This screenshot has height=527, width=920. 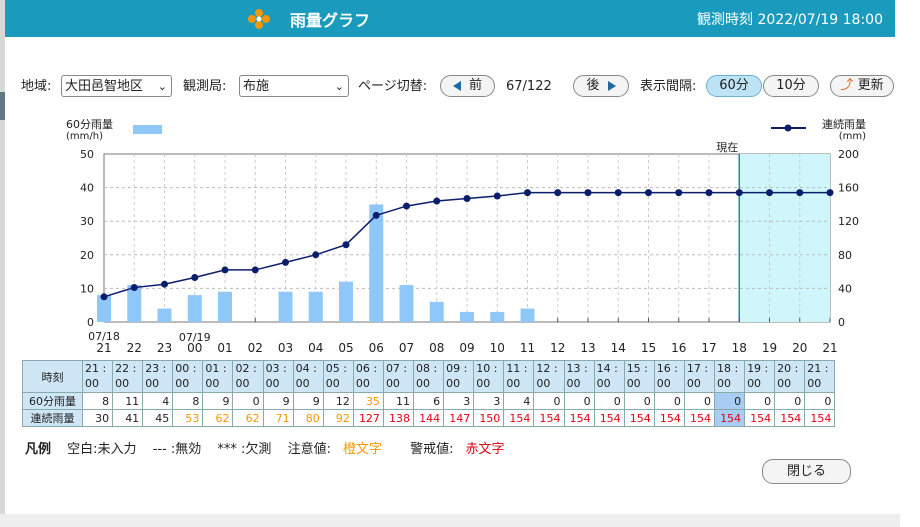 I want to click on prev-page-button: 前, so click(x=467, y=86).